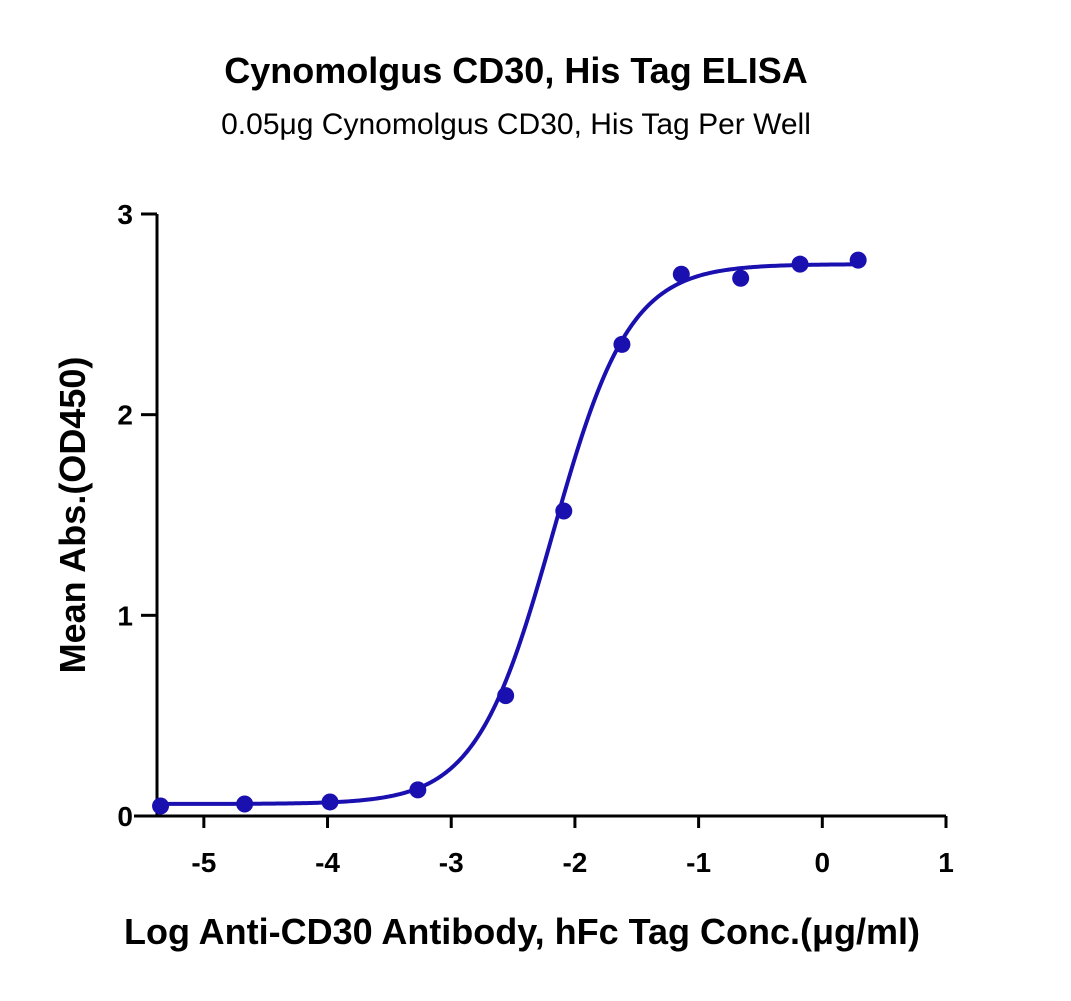  What do you see at coordinates (516, 124) in the screenshot?
I see `chart-subtitle: 0.05μg Cynomolgus CD30, His Tag Per Well` at bounding box center [516, 124].